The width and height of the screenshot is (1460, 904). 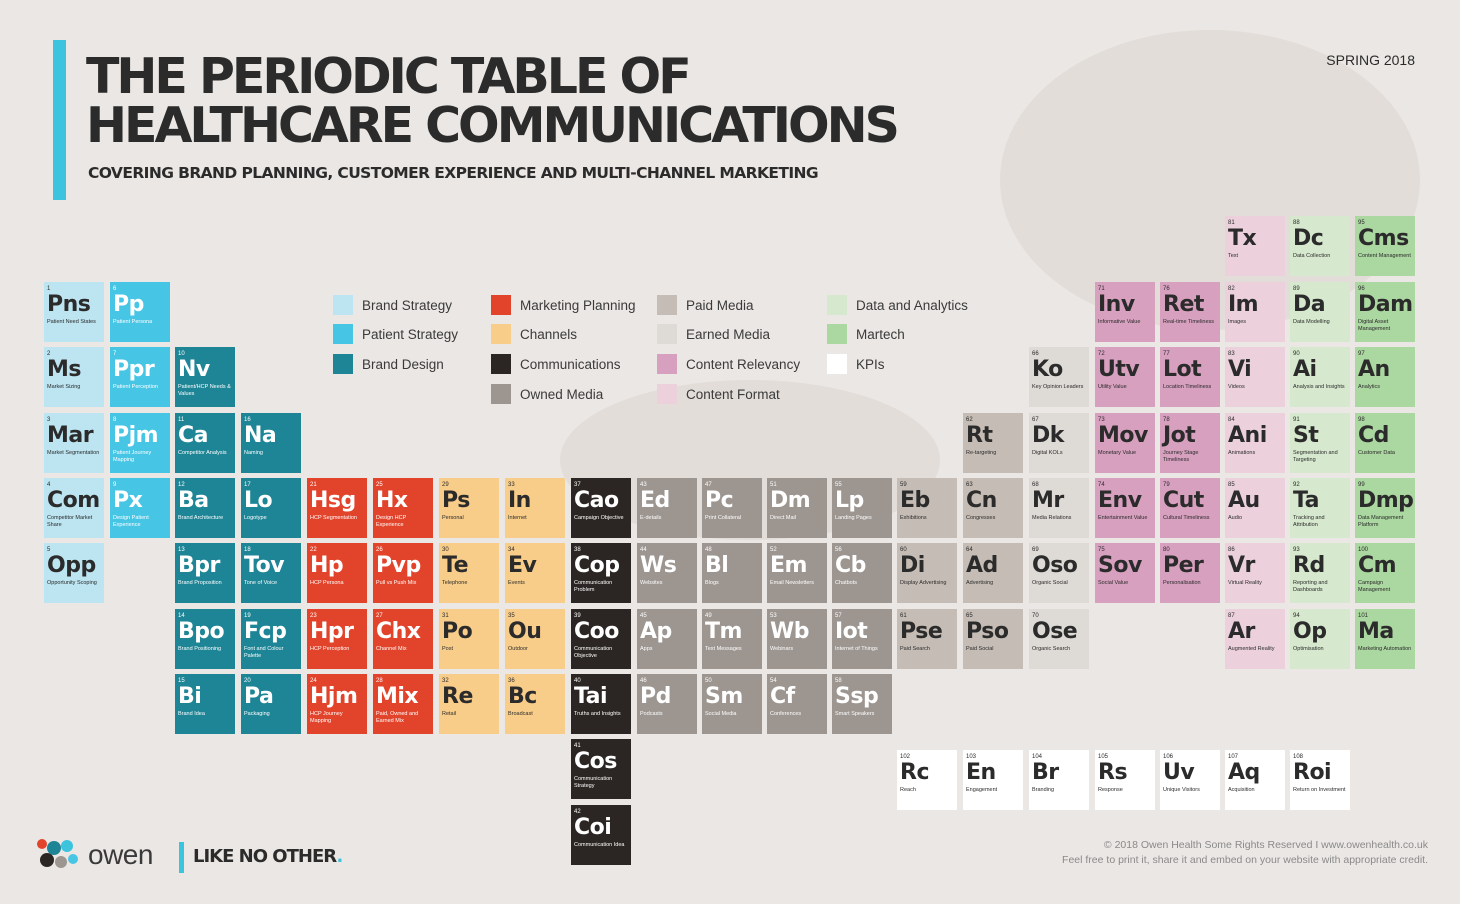 I want to click on element-name: Branding, so click(x=1043, y=790).